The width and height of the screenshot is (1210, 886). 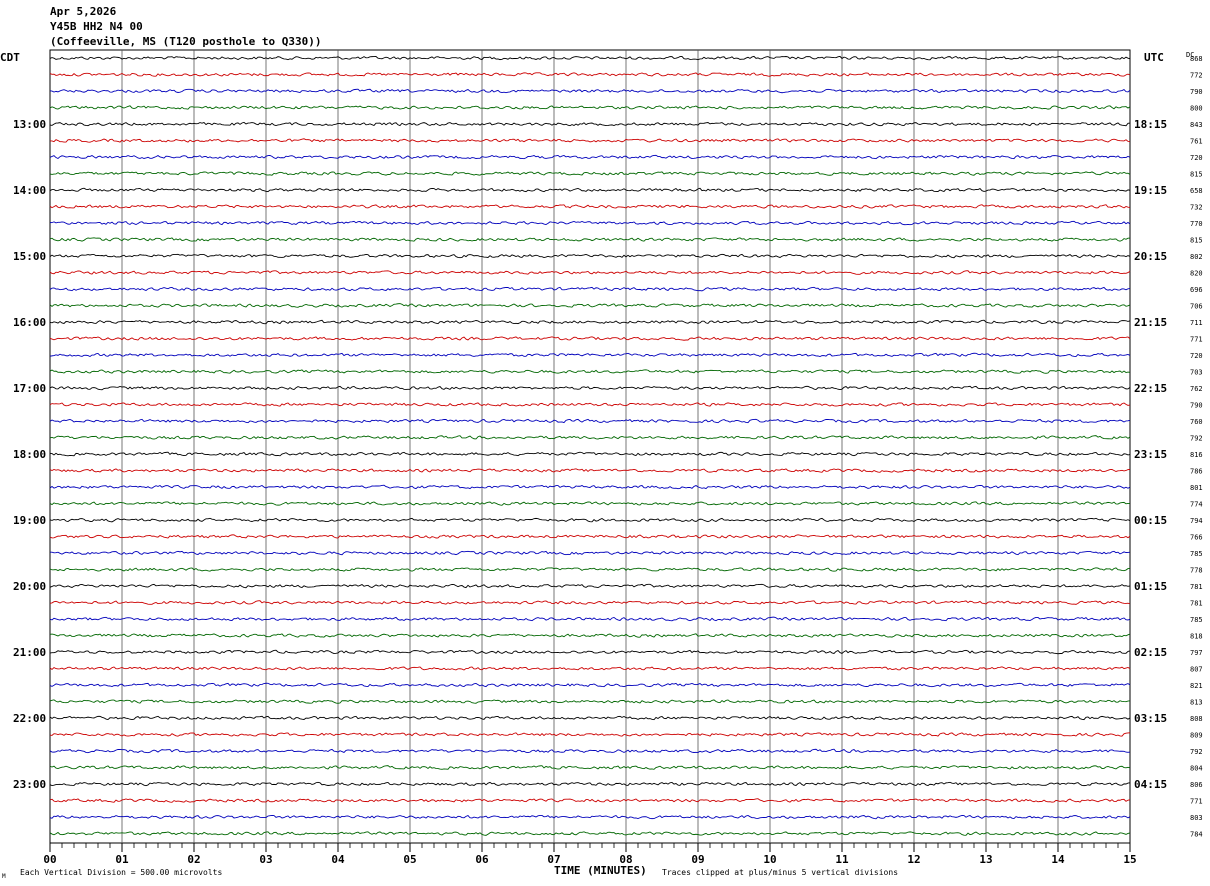 I want to click on left-time-label: 21:00, so click(x=29, y=652).